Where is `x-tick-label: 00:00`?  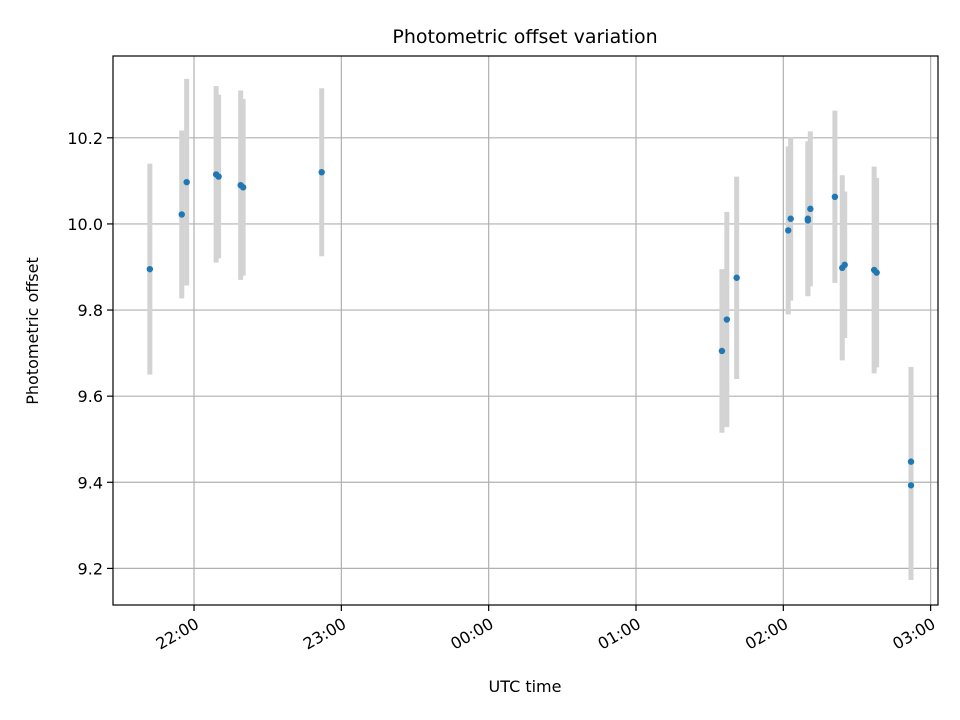 x-tick-label: 00:00 is located at coordinates (471, 634).